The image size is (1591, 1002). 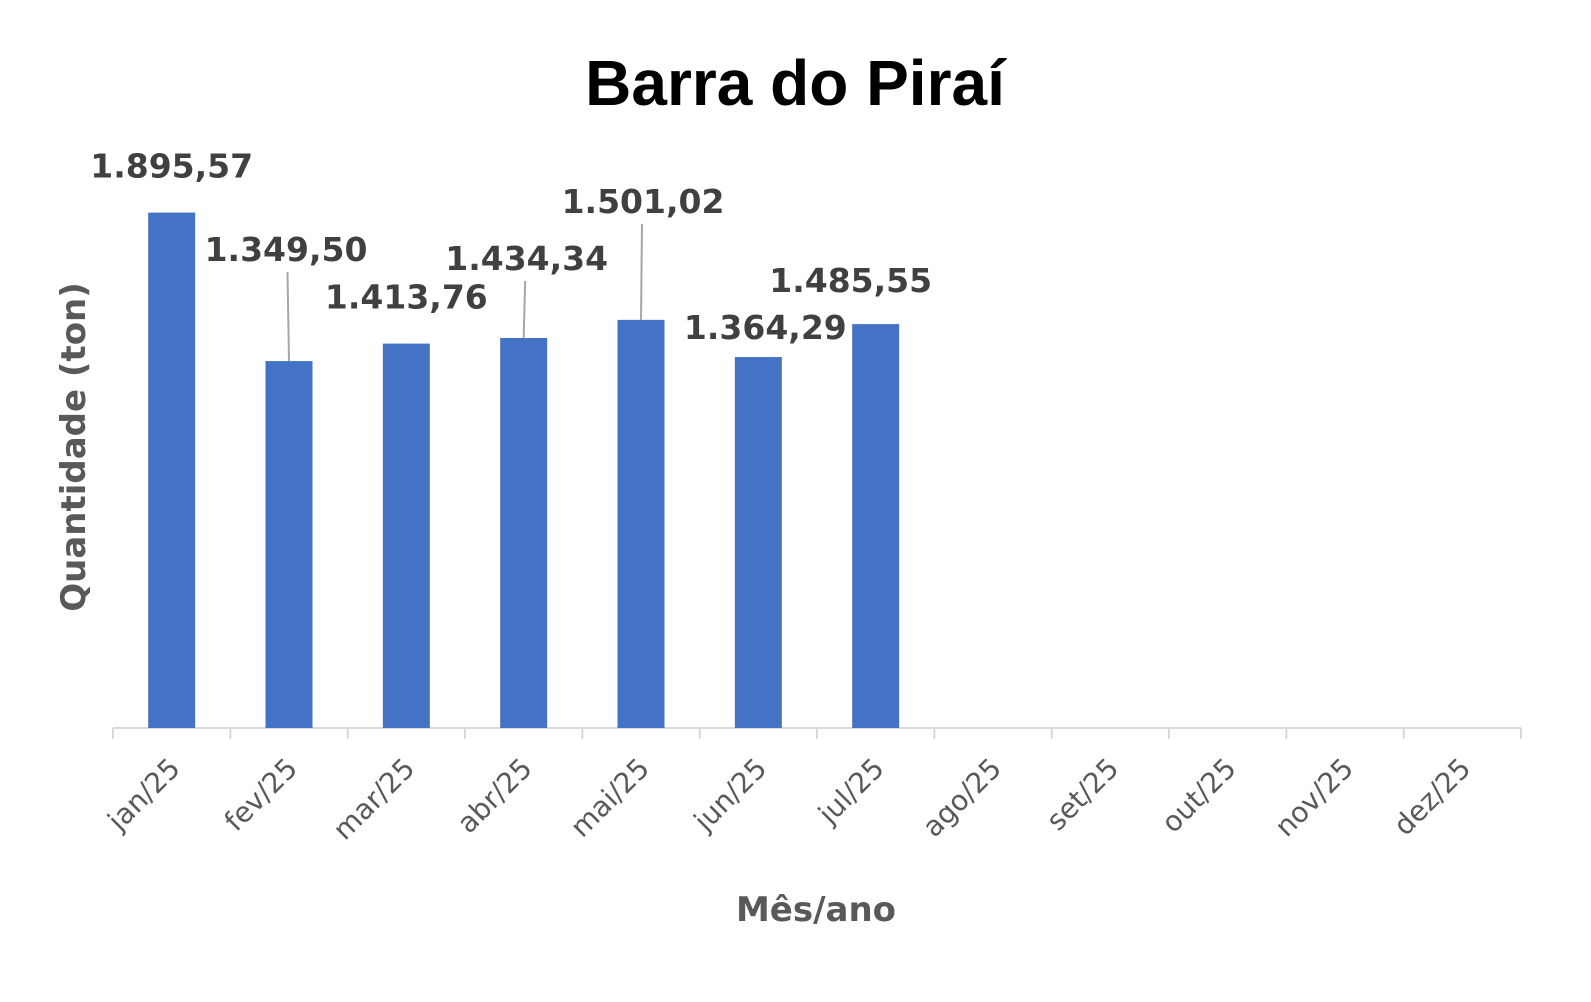 I want to click on chart-title: Barra do Piraí, so click(x=796, y=83).